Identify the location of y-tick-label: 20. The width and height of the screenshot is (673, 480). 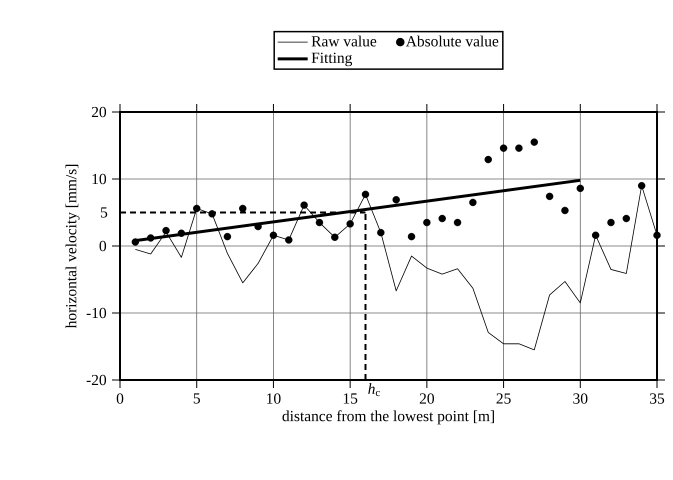
(99, 112).